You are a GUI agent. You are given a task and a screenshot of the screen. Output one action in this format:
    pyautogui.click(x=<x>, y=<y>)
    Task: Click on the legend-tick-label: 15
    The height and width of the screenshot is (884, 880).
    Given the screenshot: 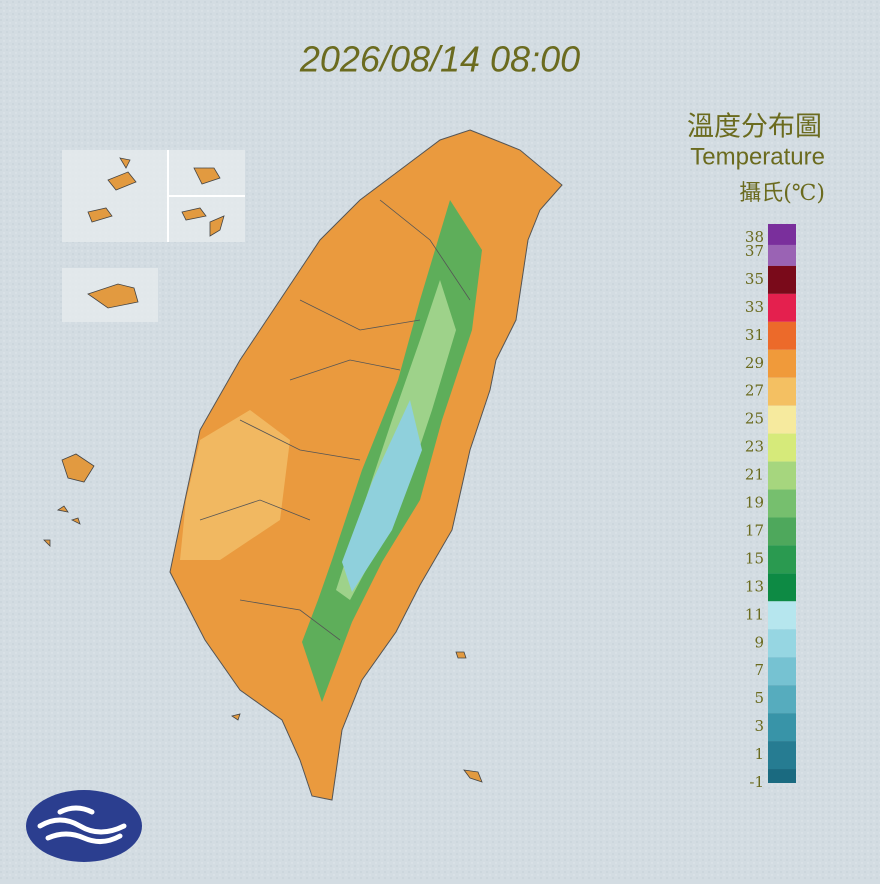 What is the action you would take?
    pyautogui.click(x=754, y=558)
    